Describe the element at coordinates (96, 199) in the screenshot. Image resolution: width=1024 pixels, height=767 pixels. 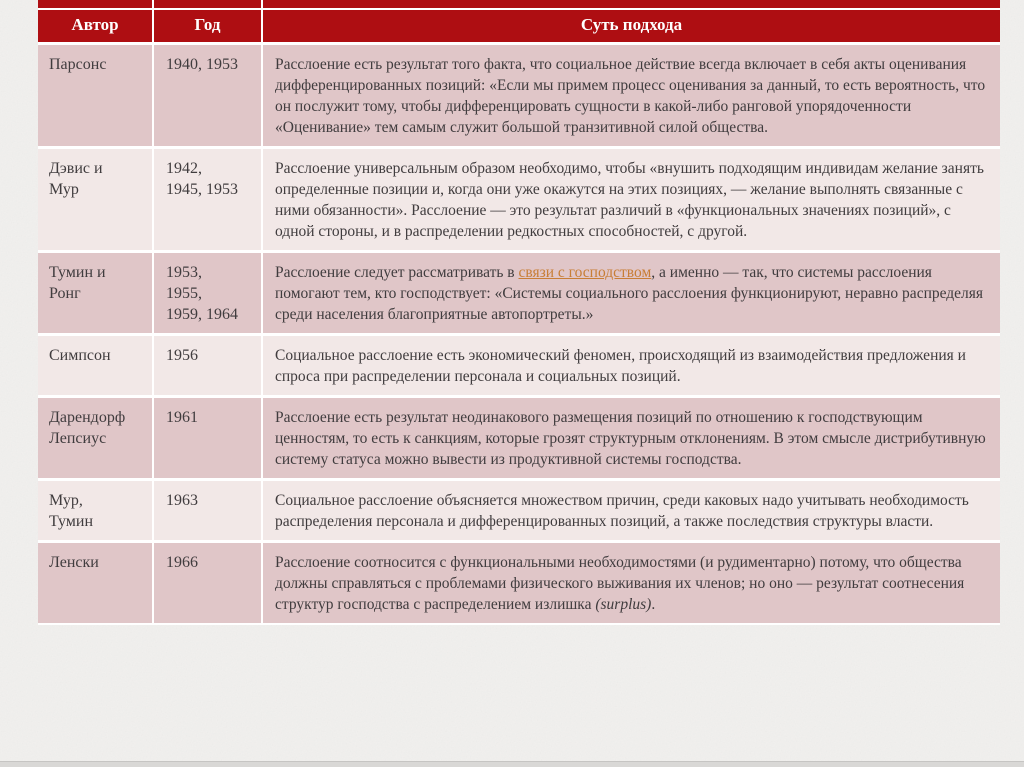
I see `author-cell: Дэвис и Мур` at that location.